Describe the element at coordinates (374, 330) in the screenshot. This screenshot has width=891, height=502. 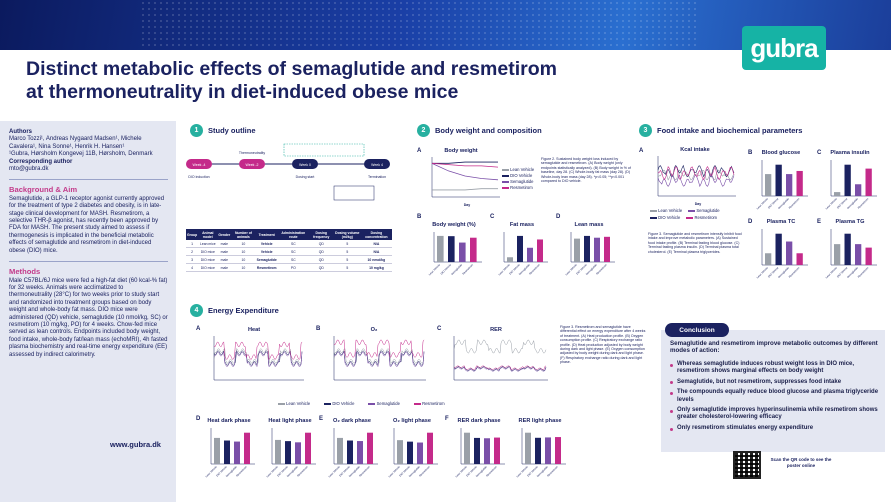
I see `o2-title: O₂` at that location.